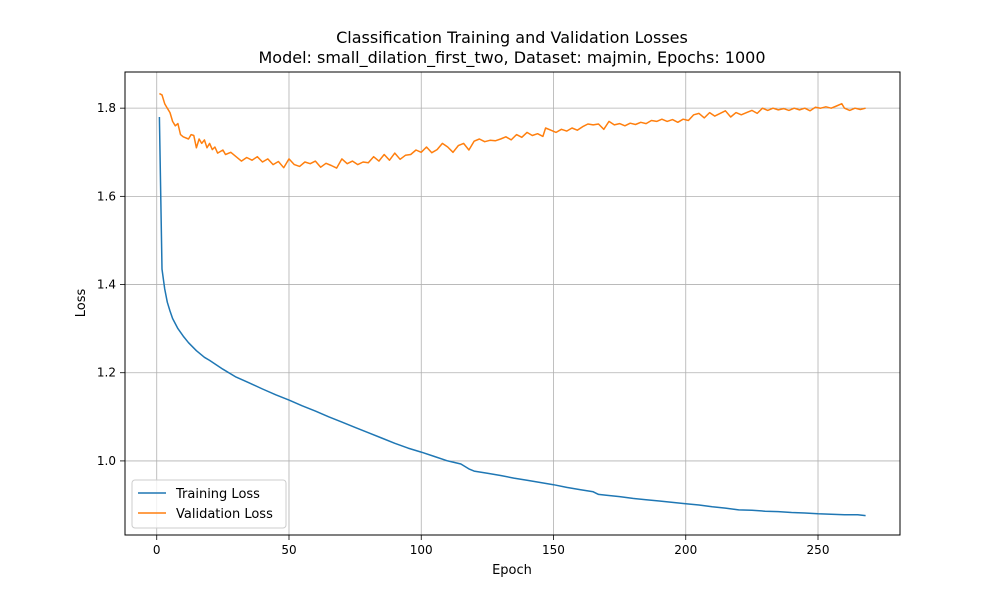 The width and height of the screenshot is (1000, 604). What do you see at coordinates (224, 514) in the screenshot?
I see `legend-label-validation: Validation Loss` at bounding box center [224, 514].